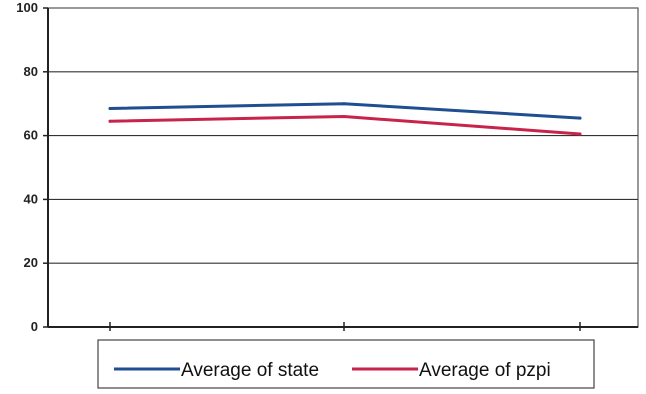 This screenshot has height=394, width=646. What do you see at coordinates (31, 198) in the screenshot?
I see `y-tick-label-40: 40` at bounding box center [31, 198].